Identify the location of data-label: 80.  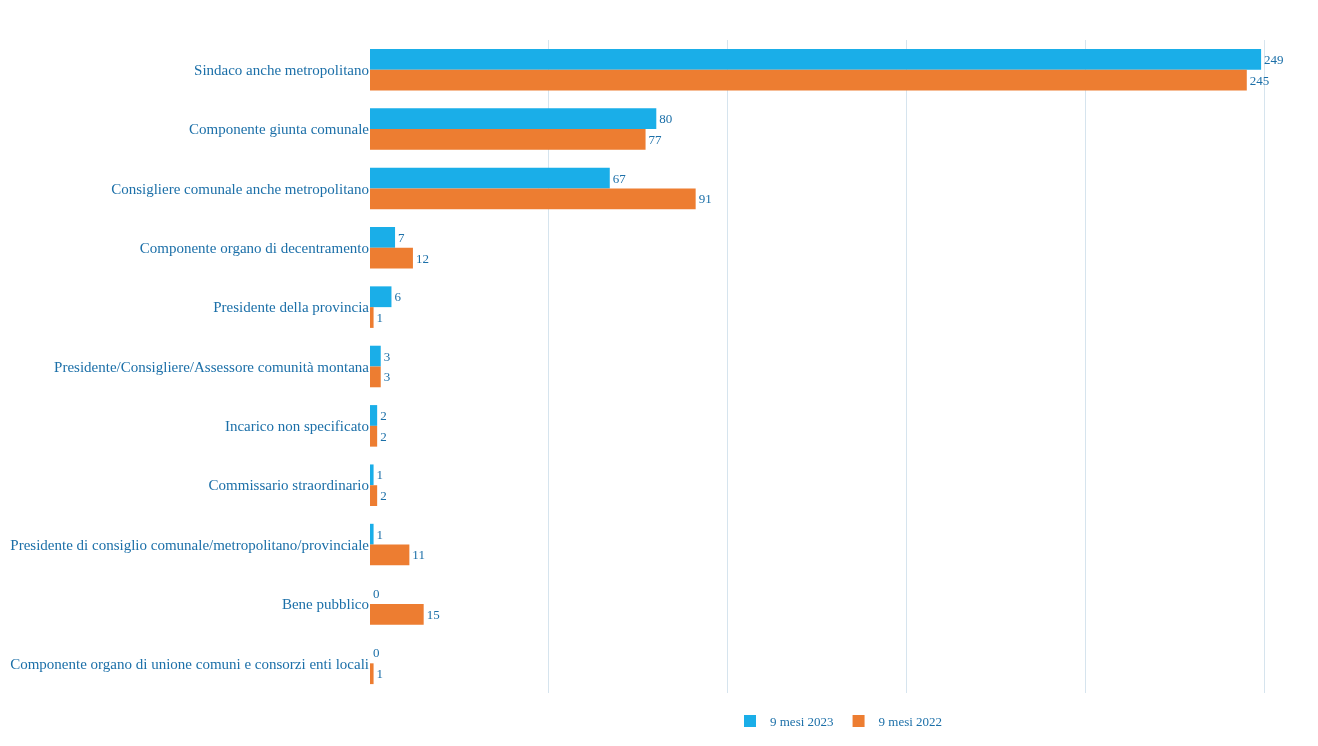
(666, 119).